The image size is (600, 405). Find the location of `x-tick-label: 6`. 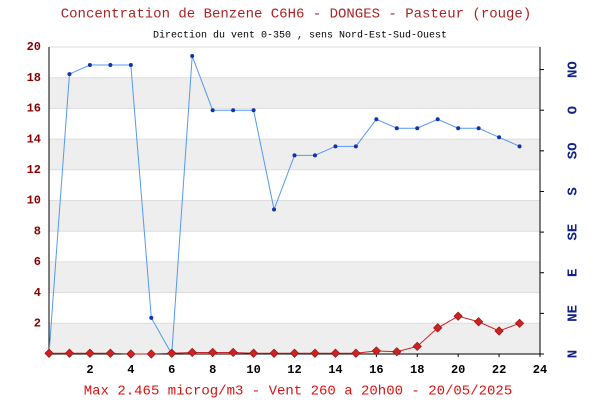

x-tick-label: 6 is located at coordinates (171, 370).